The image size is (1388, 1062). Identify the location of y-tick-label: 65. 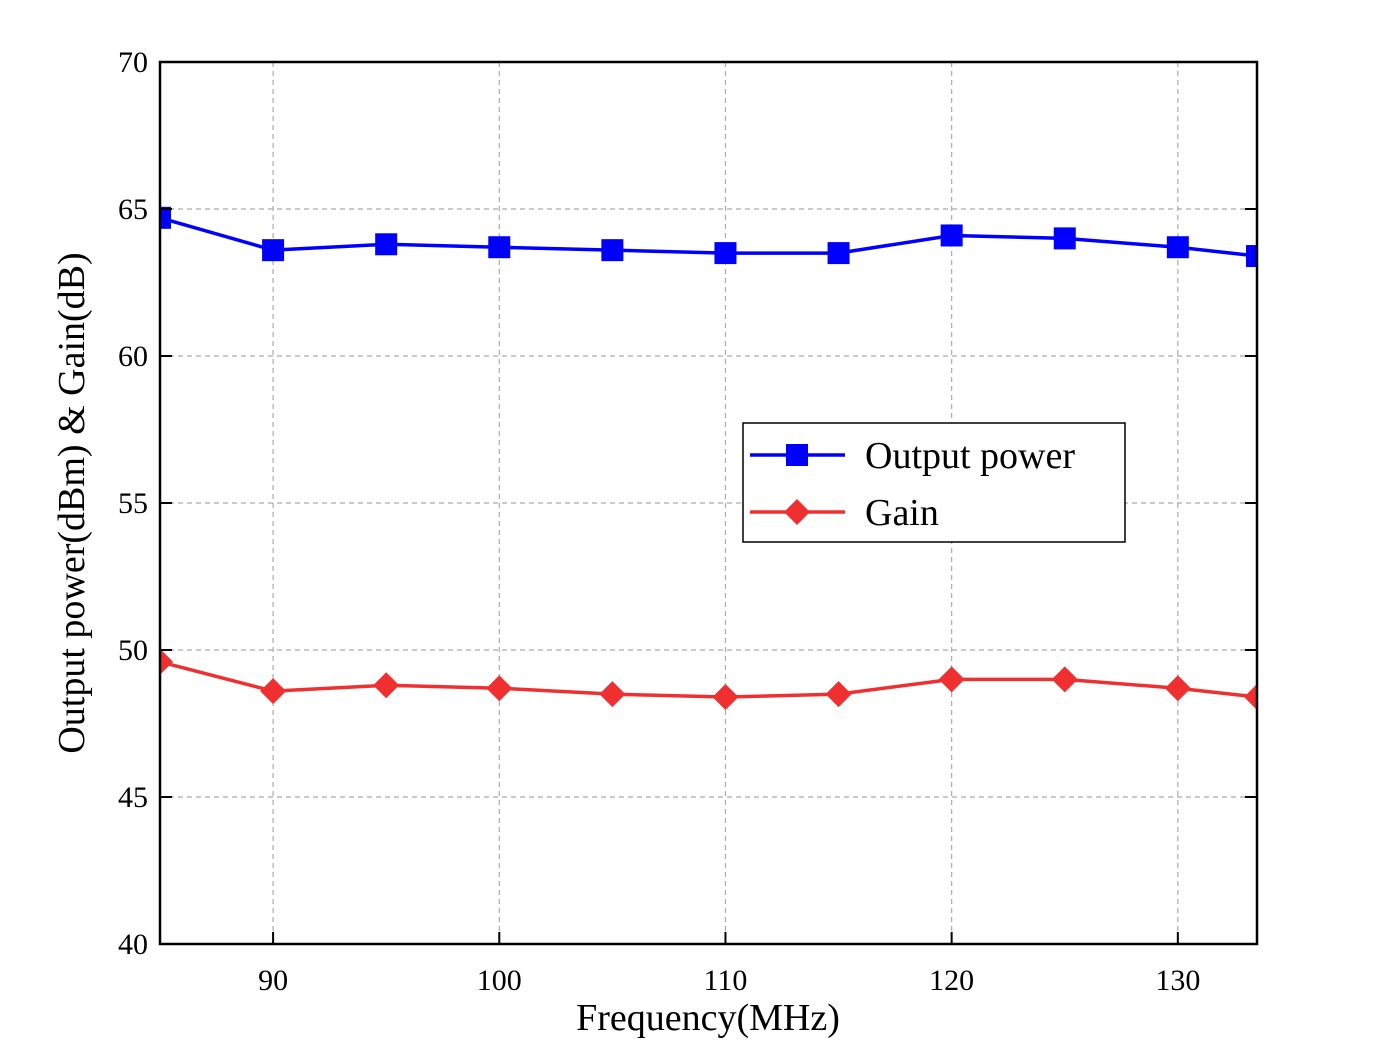
(133, 209).